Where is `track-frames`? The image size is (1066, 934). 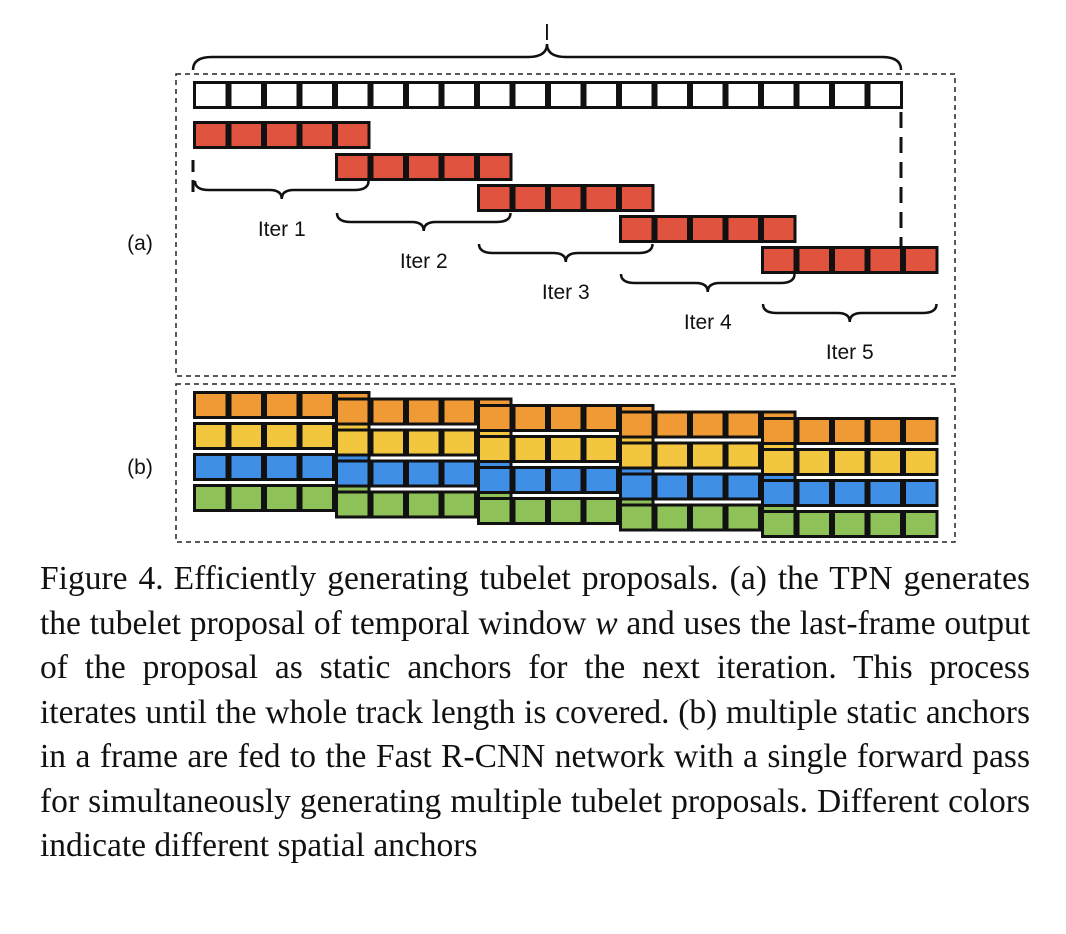
track-frames is located at coordinates (548, 95).